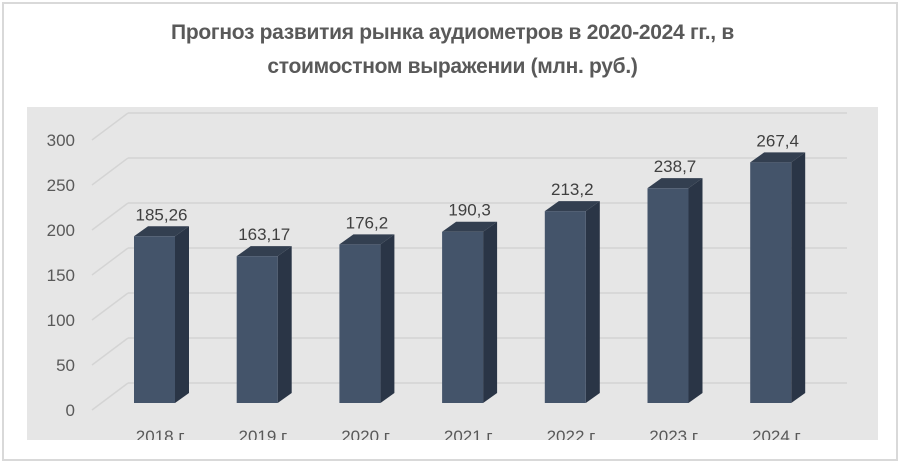  What do you see at coordinates (61, 320) in the screenshot?
I see `y-tick-label: 100` at bounding box center [61, 320].